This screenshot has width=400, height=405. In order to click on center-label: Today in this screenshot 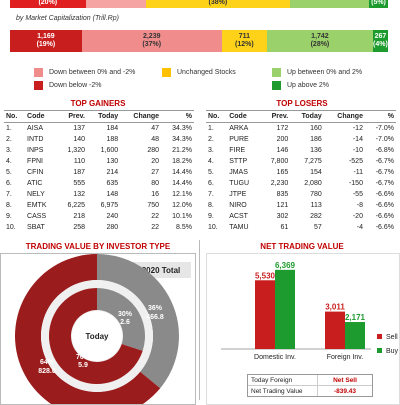, I will do `click(98, 336)`.